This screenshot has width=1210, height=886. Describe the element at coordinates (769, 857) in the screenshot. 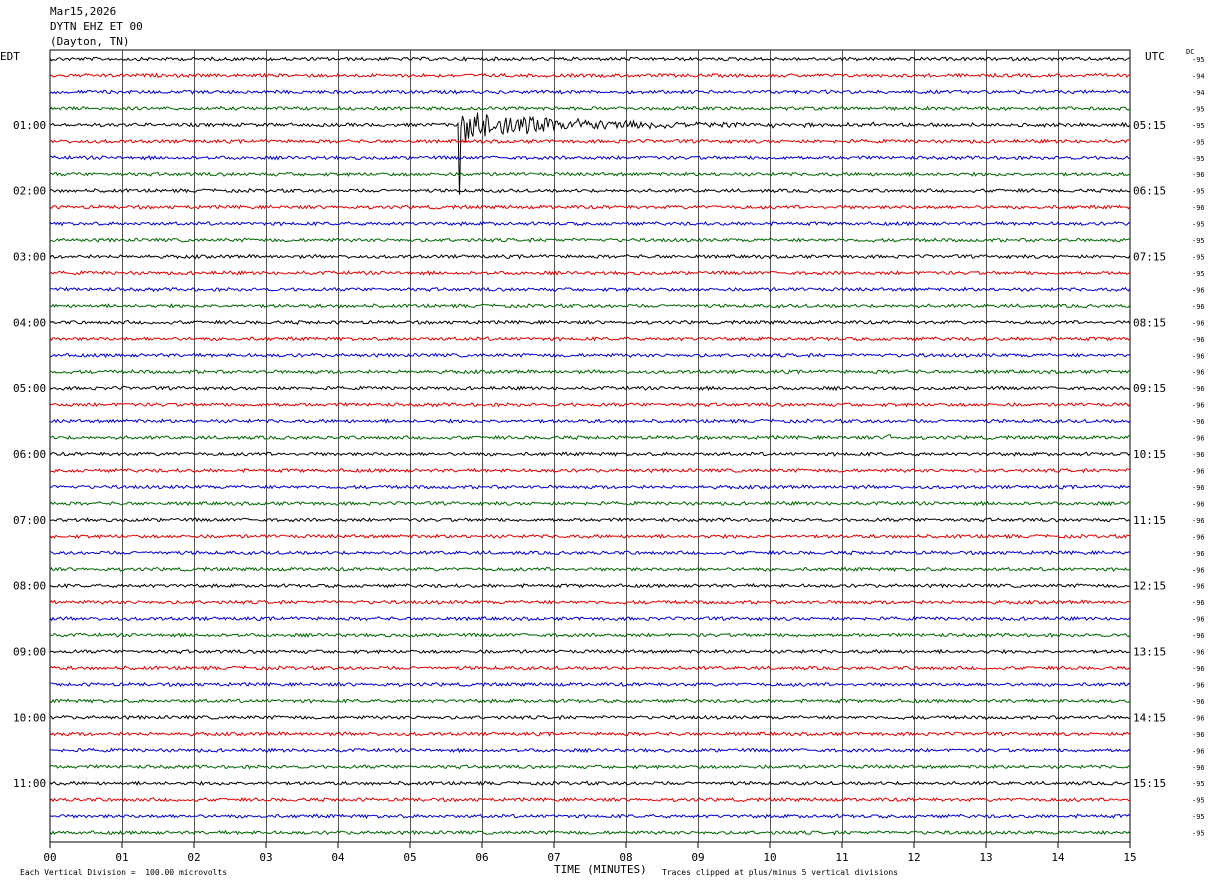

I see `x-tick-label: 10` at that location.